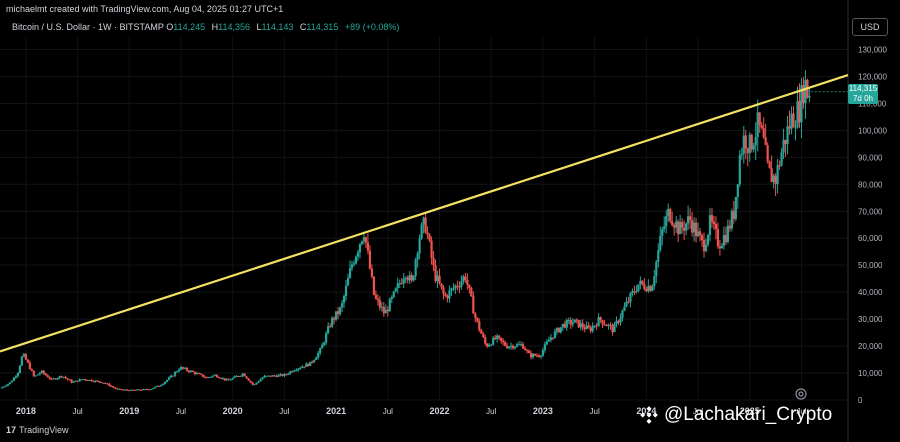 This screenshot has width=900, height=442. I want to click on footer-brand: 17 TradingView, so click(37, 430).